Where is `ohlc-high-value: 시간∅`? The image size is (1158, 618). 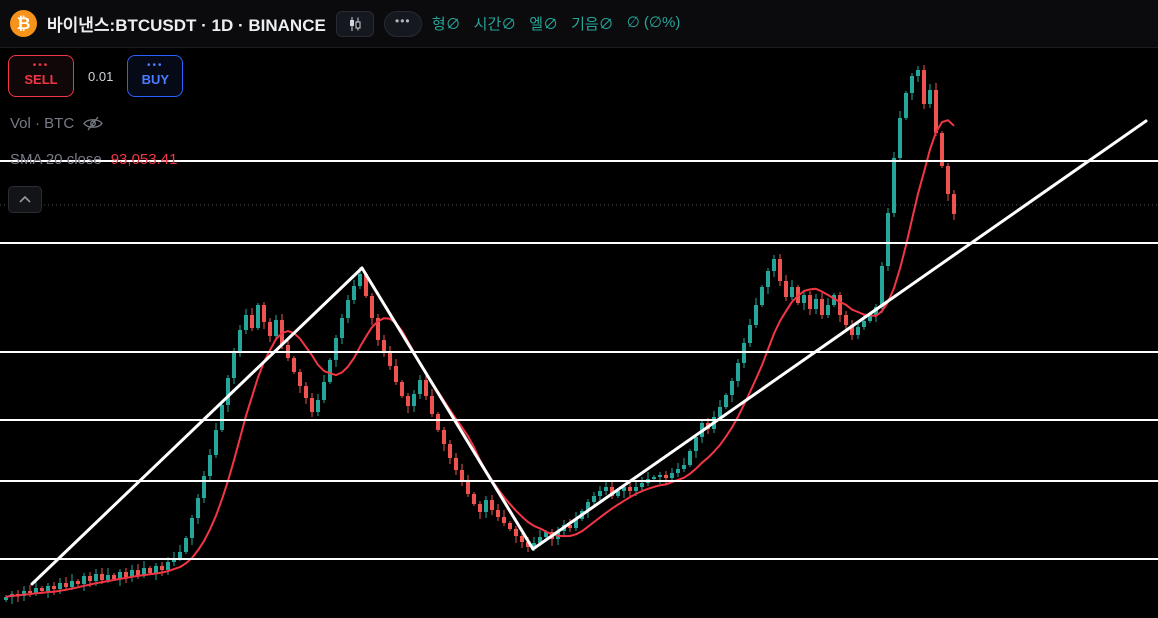
ohlc-high-value: 시간∅ is located at coordinates (495, 24).